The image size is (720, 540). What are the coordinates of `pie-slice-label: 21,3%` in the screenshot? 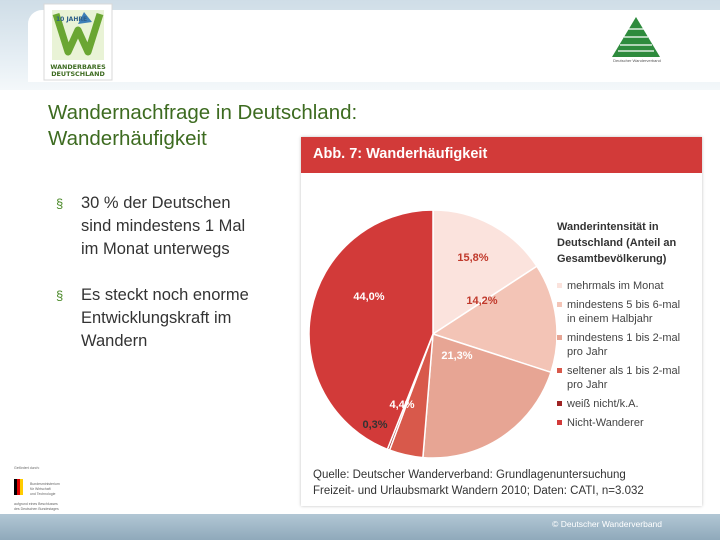 It's located at (456, 356).